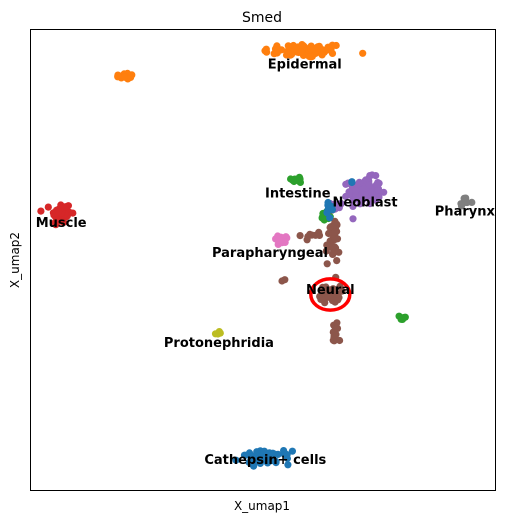 The image size is (512, 521). I want to click on cluster-label-pharynx: Pharynx, so click(465, 212).